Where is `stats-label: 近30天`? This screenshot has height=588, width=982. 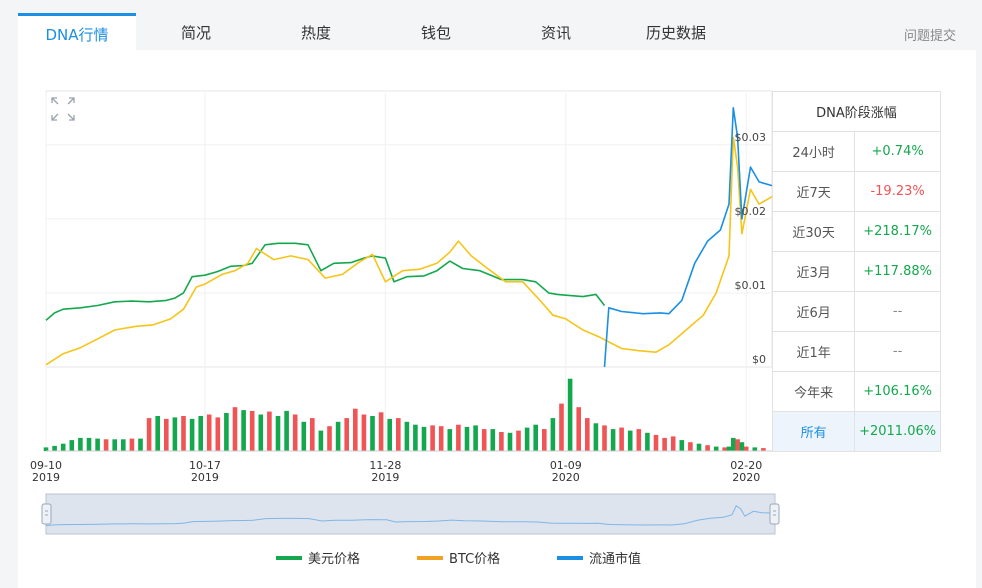 stats-label: 近30天 is located at coordinates (813, 231).